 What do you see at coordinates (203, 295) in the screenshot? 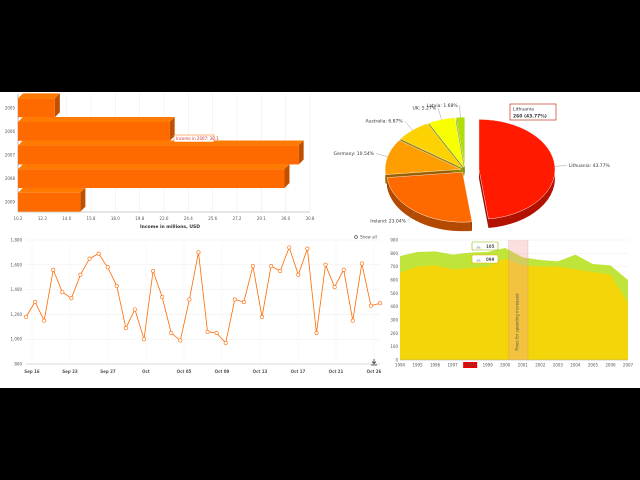
I see `line-series` at bounding box center [203, 295].